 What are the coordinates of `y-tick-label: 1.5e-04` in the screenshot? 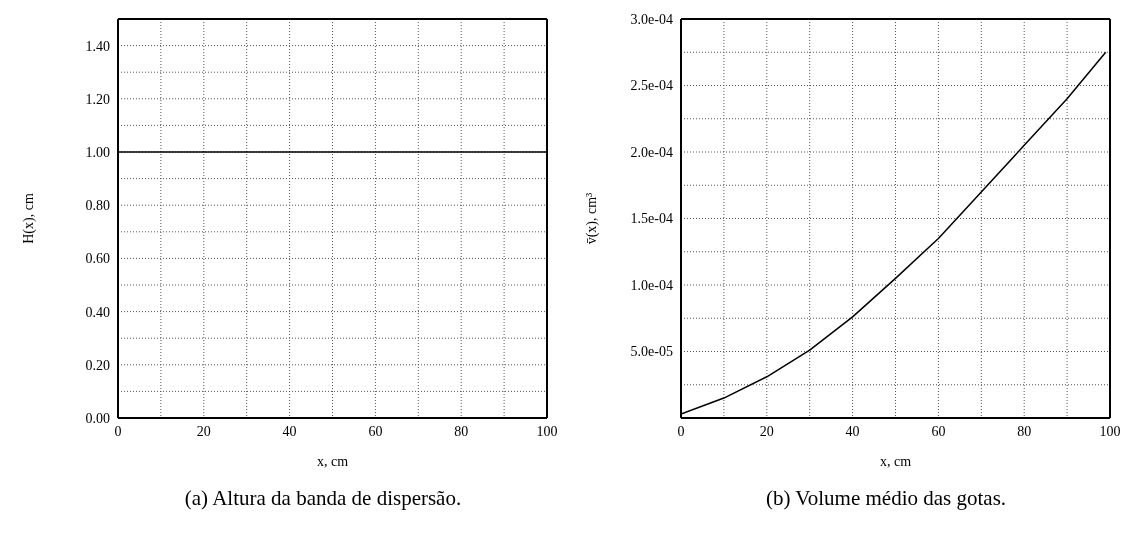 It's located at (651, 219).